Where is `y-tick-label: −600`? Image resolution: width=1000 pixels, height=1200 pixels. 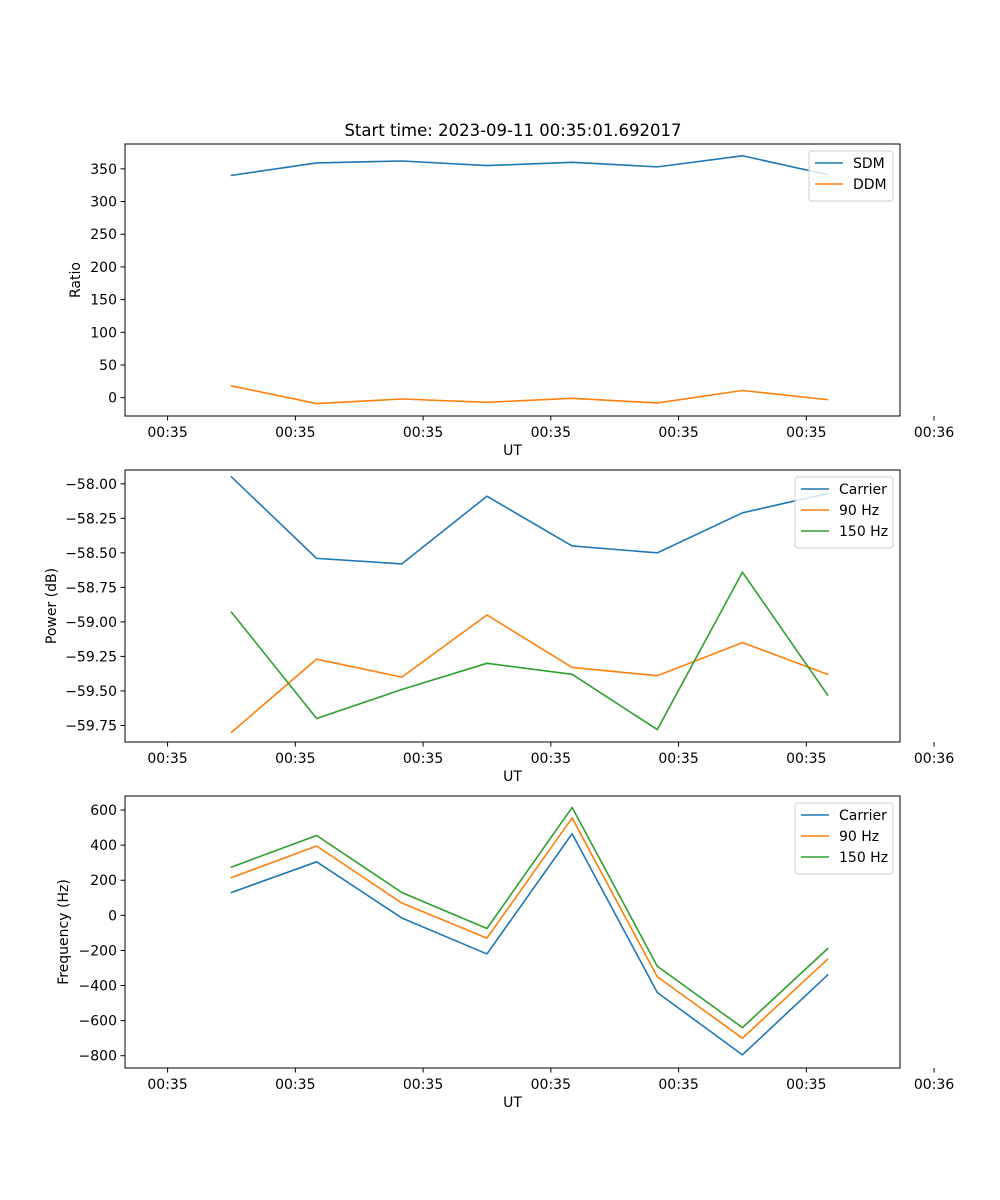
y-tick-label: −600 is located at coordinates (98, 1022).